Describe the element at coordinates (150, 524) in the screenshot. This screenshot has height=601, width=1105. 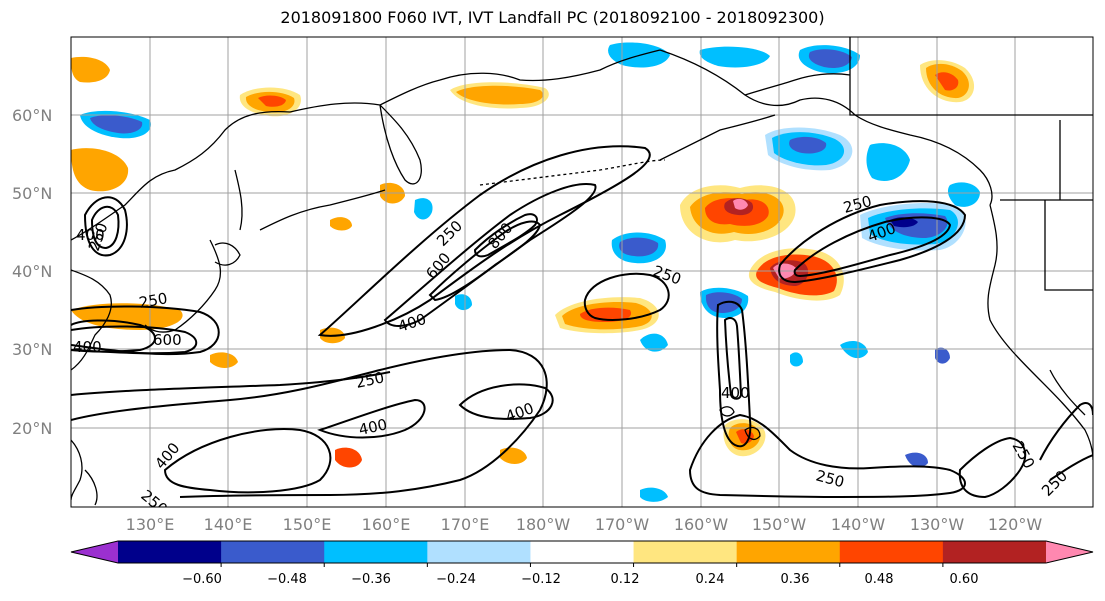
I see `lon-label: 130°E` at that location.